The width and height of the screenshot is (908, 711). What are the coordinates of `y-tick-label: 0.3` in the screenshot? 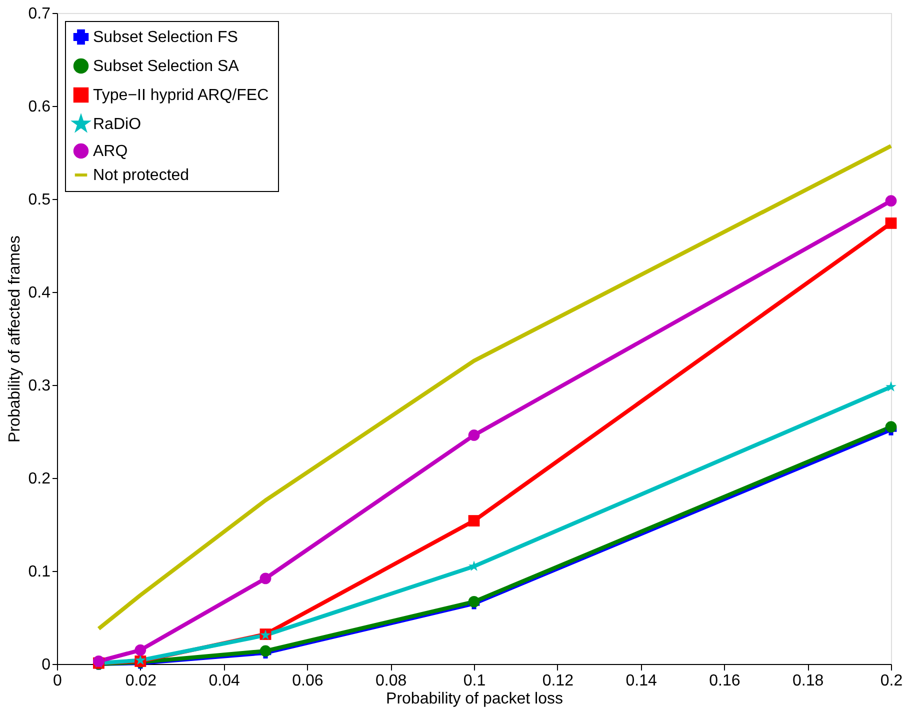 It's located at (39, 386).